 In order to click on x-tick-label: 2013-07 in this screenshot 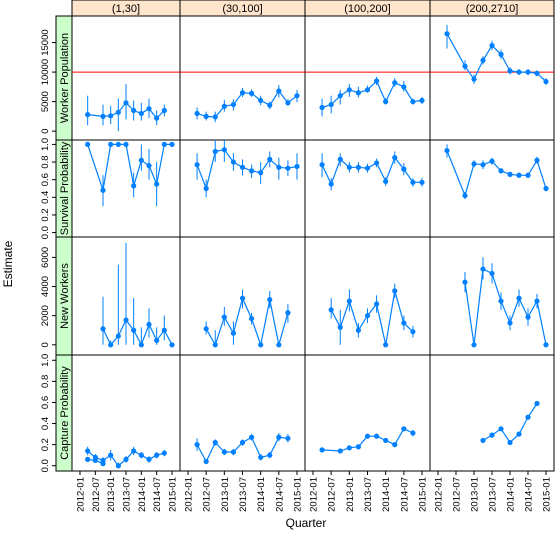, I will do `click(493, 494)`.